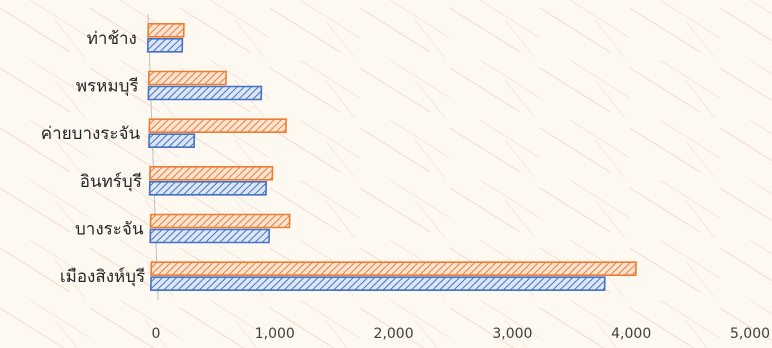 Image resolution: width=772 pixels, height=348 pixels. What do you see at coordinates (112, 39) in the screenshot?
I see `category-label: ท่าช้าง` at bounding box center [112, 39].